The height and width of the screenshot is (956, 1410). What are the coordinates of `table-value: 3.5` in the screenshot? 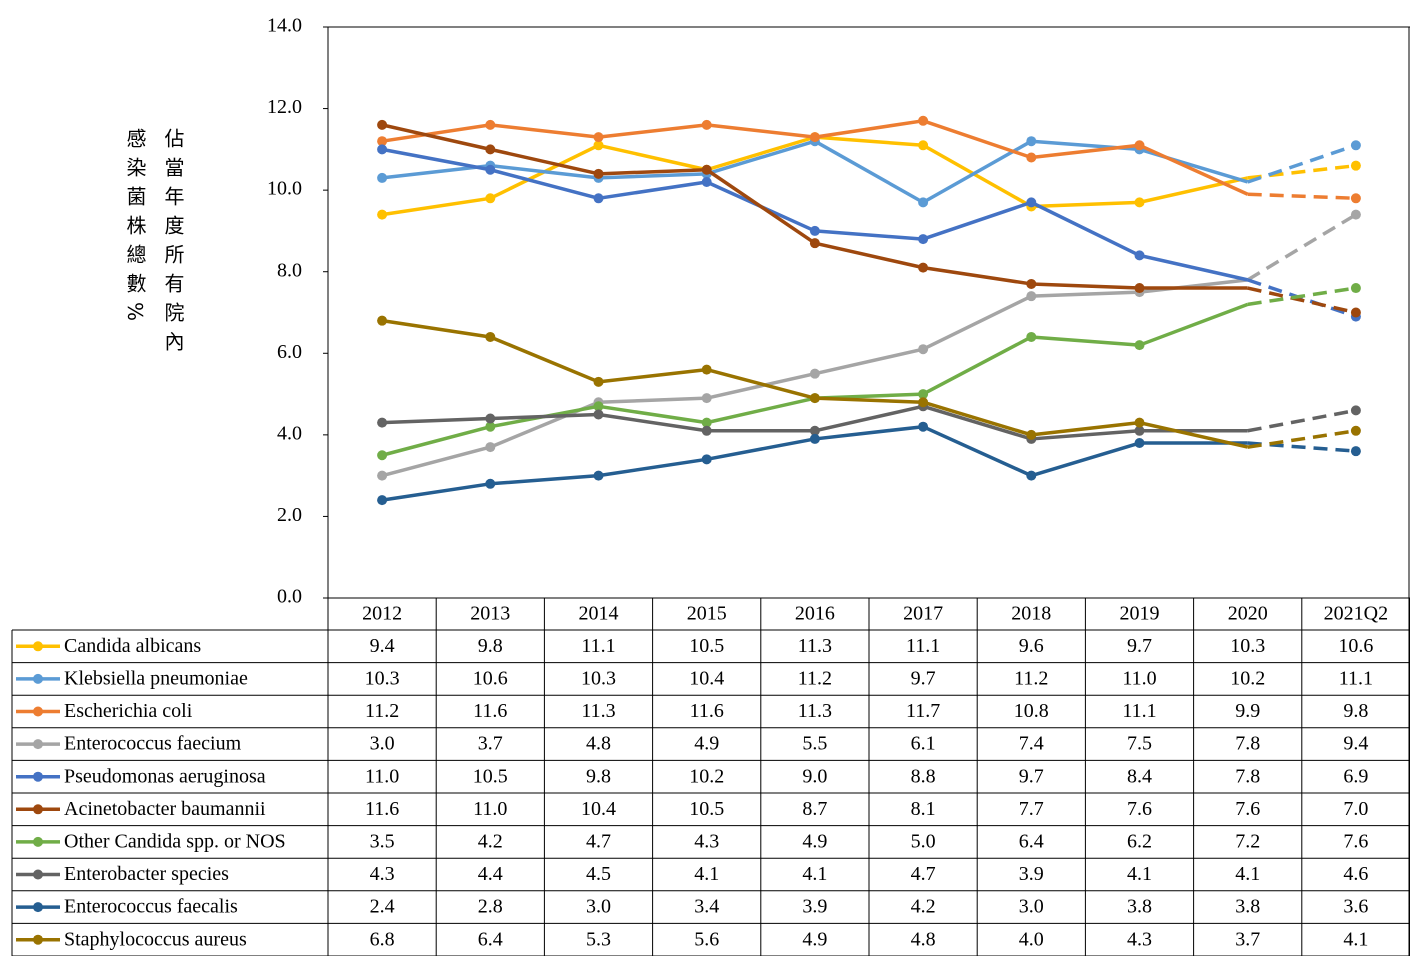 It's located at (382, 841).